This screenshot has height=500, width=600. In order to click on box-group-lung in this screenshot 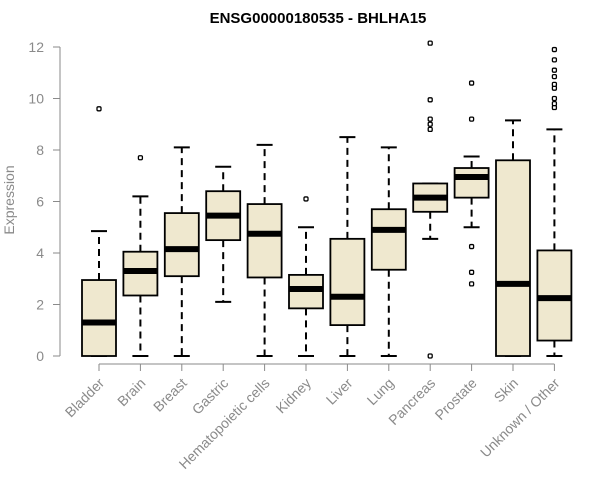, I will do `click(388, 251)`.